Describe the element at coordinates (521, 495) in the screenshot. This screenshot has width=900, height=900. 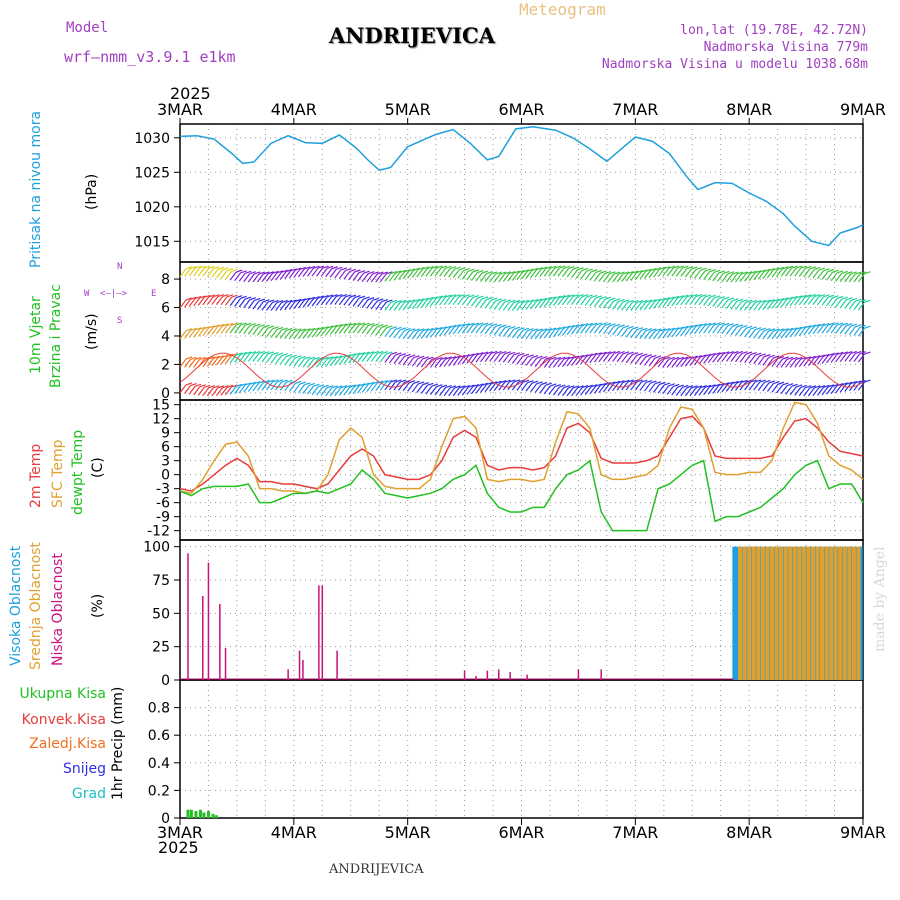
I see `temp-line` at that location.